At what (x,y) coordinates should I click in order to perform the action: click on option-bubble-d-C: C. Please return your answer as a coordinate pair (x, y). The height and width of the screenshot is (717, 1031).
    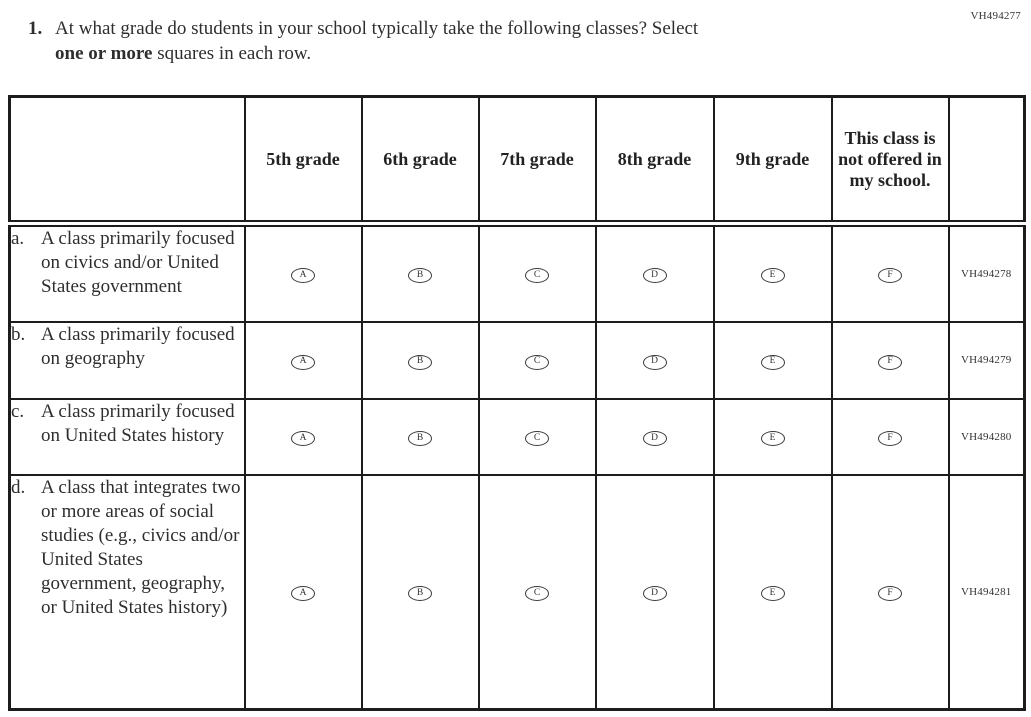
    Looking at the image, I should click on (537, 594).